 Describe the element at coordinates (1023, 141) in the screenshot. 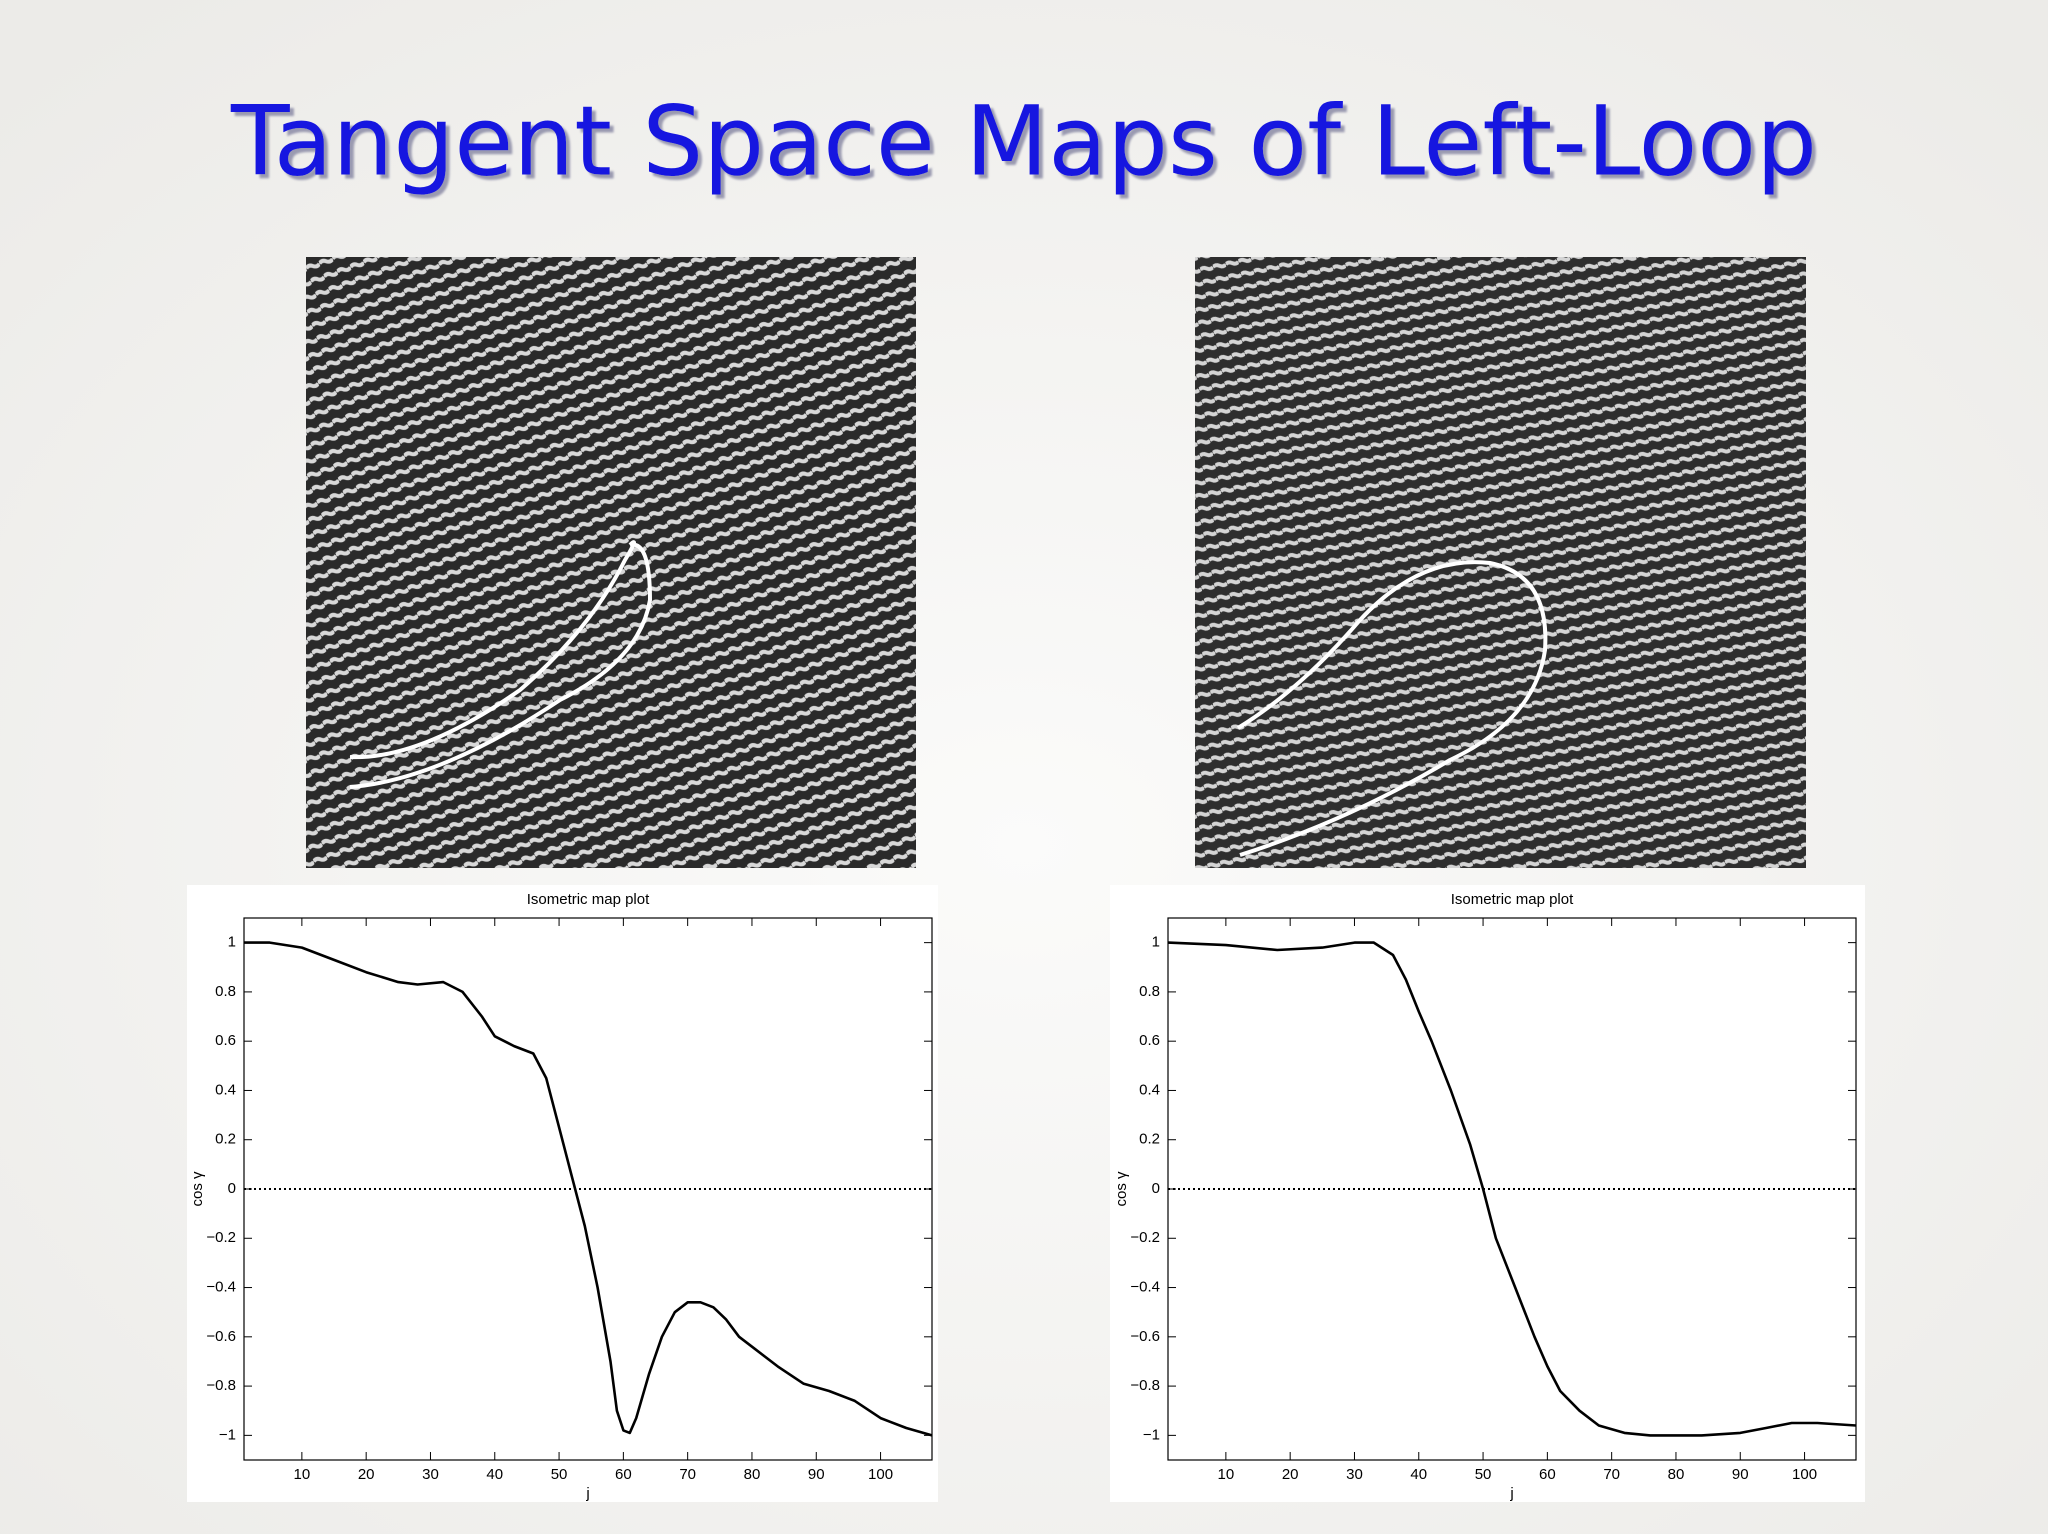

I see `slide-title: Tangent Space Maps of Left-Loop` at that location.